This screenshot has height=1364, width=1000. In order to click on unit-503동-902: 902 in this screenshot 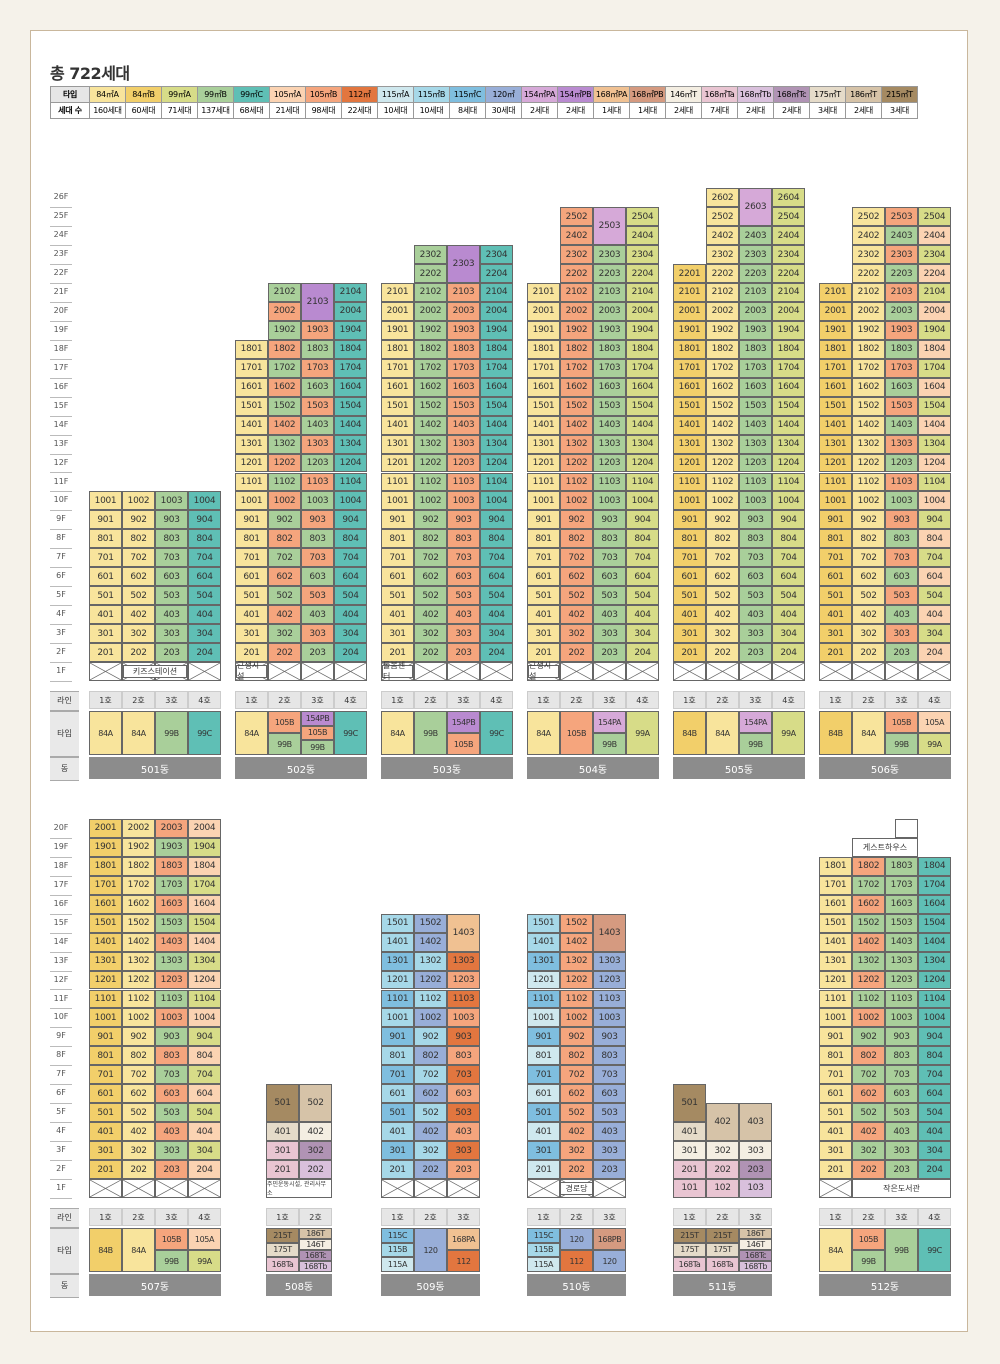, I will do `click(430, 520)`.